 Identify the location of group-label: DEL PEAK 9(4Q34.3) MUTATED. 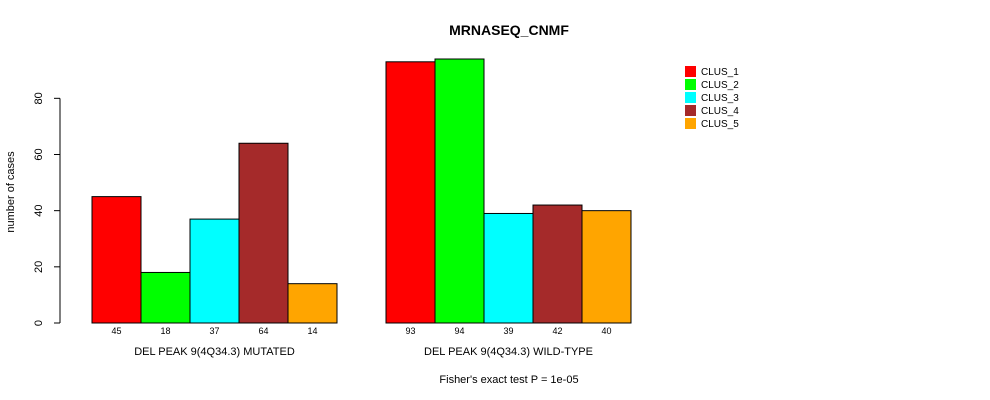
(214, 352).